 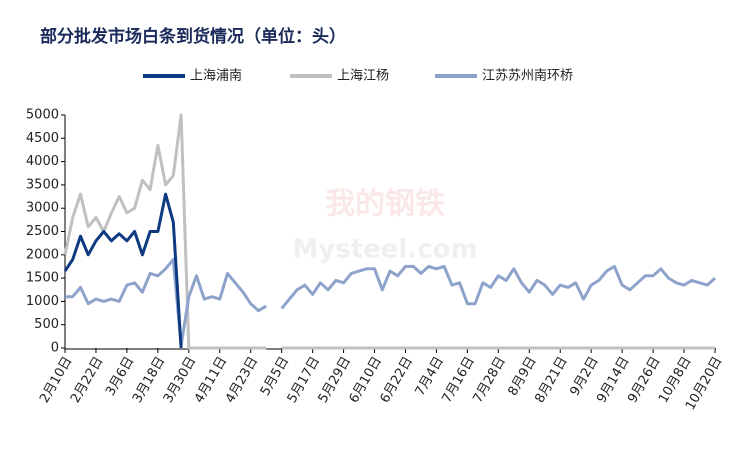 What do you see at coordinates (42, 231) in the screenshot?
I see `y-tick-label: 2500` at bounding box center [42, 231].